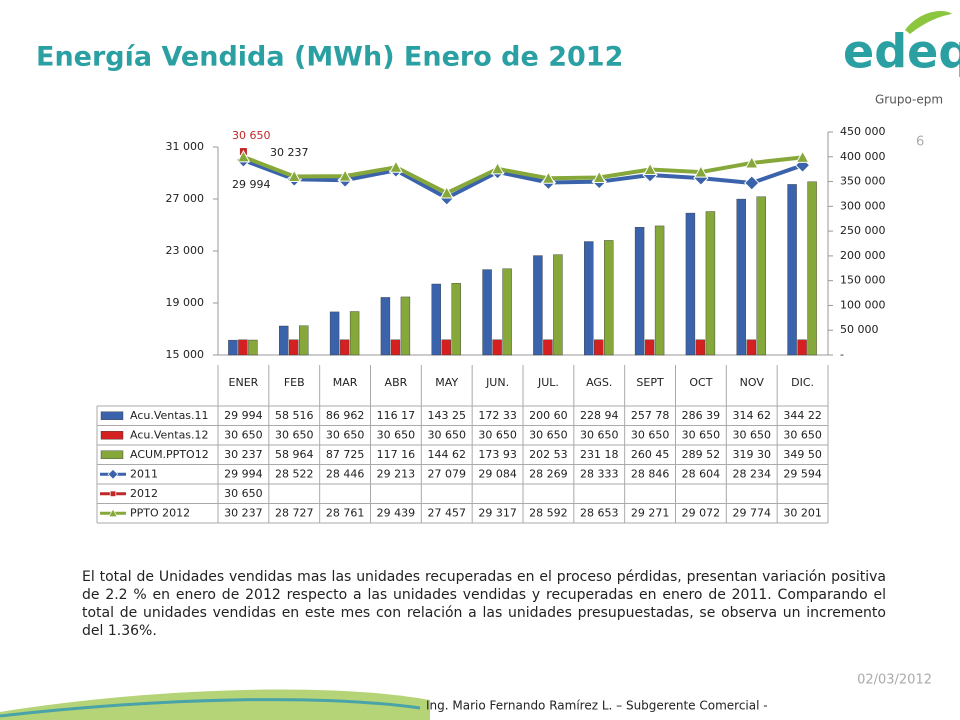  Describe the element at coordinates (802, 382) in the screenshot. I see `x-tick-label: DIC.` at that location.